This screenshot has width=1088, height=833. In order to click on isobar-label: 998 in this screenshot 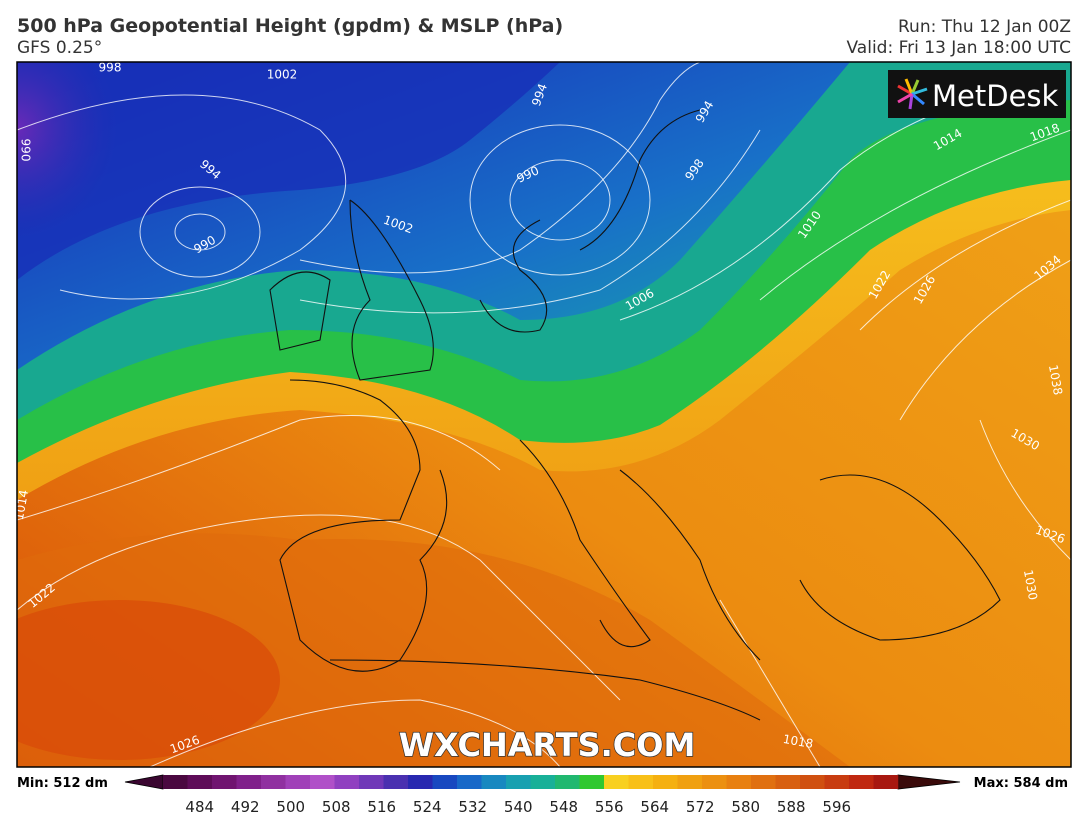, I will do `click(110, 68)`.